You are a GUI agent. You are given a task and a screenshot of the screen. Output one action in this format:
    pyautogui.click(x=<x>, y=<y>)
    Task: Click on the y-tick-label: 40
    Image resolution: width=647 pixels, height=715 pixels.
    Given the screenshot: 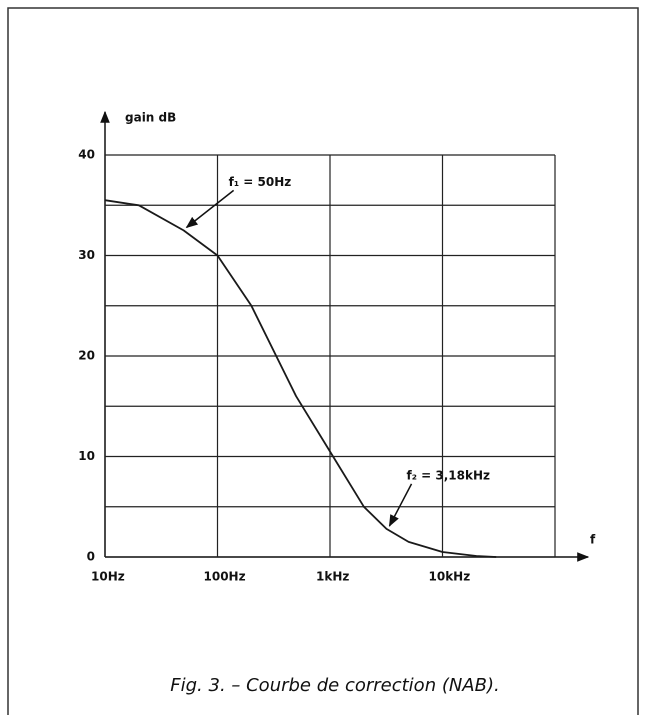 What is the action you would take?
    pyautogui.click(x=86, y=155)
    